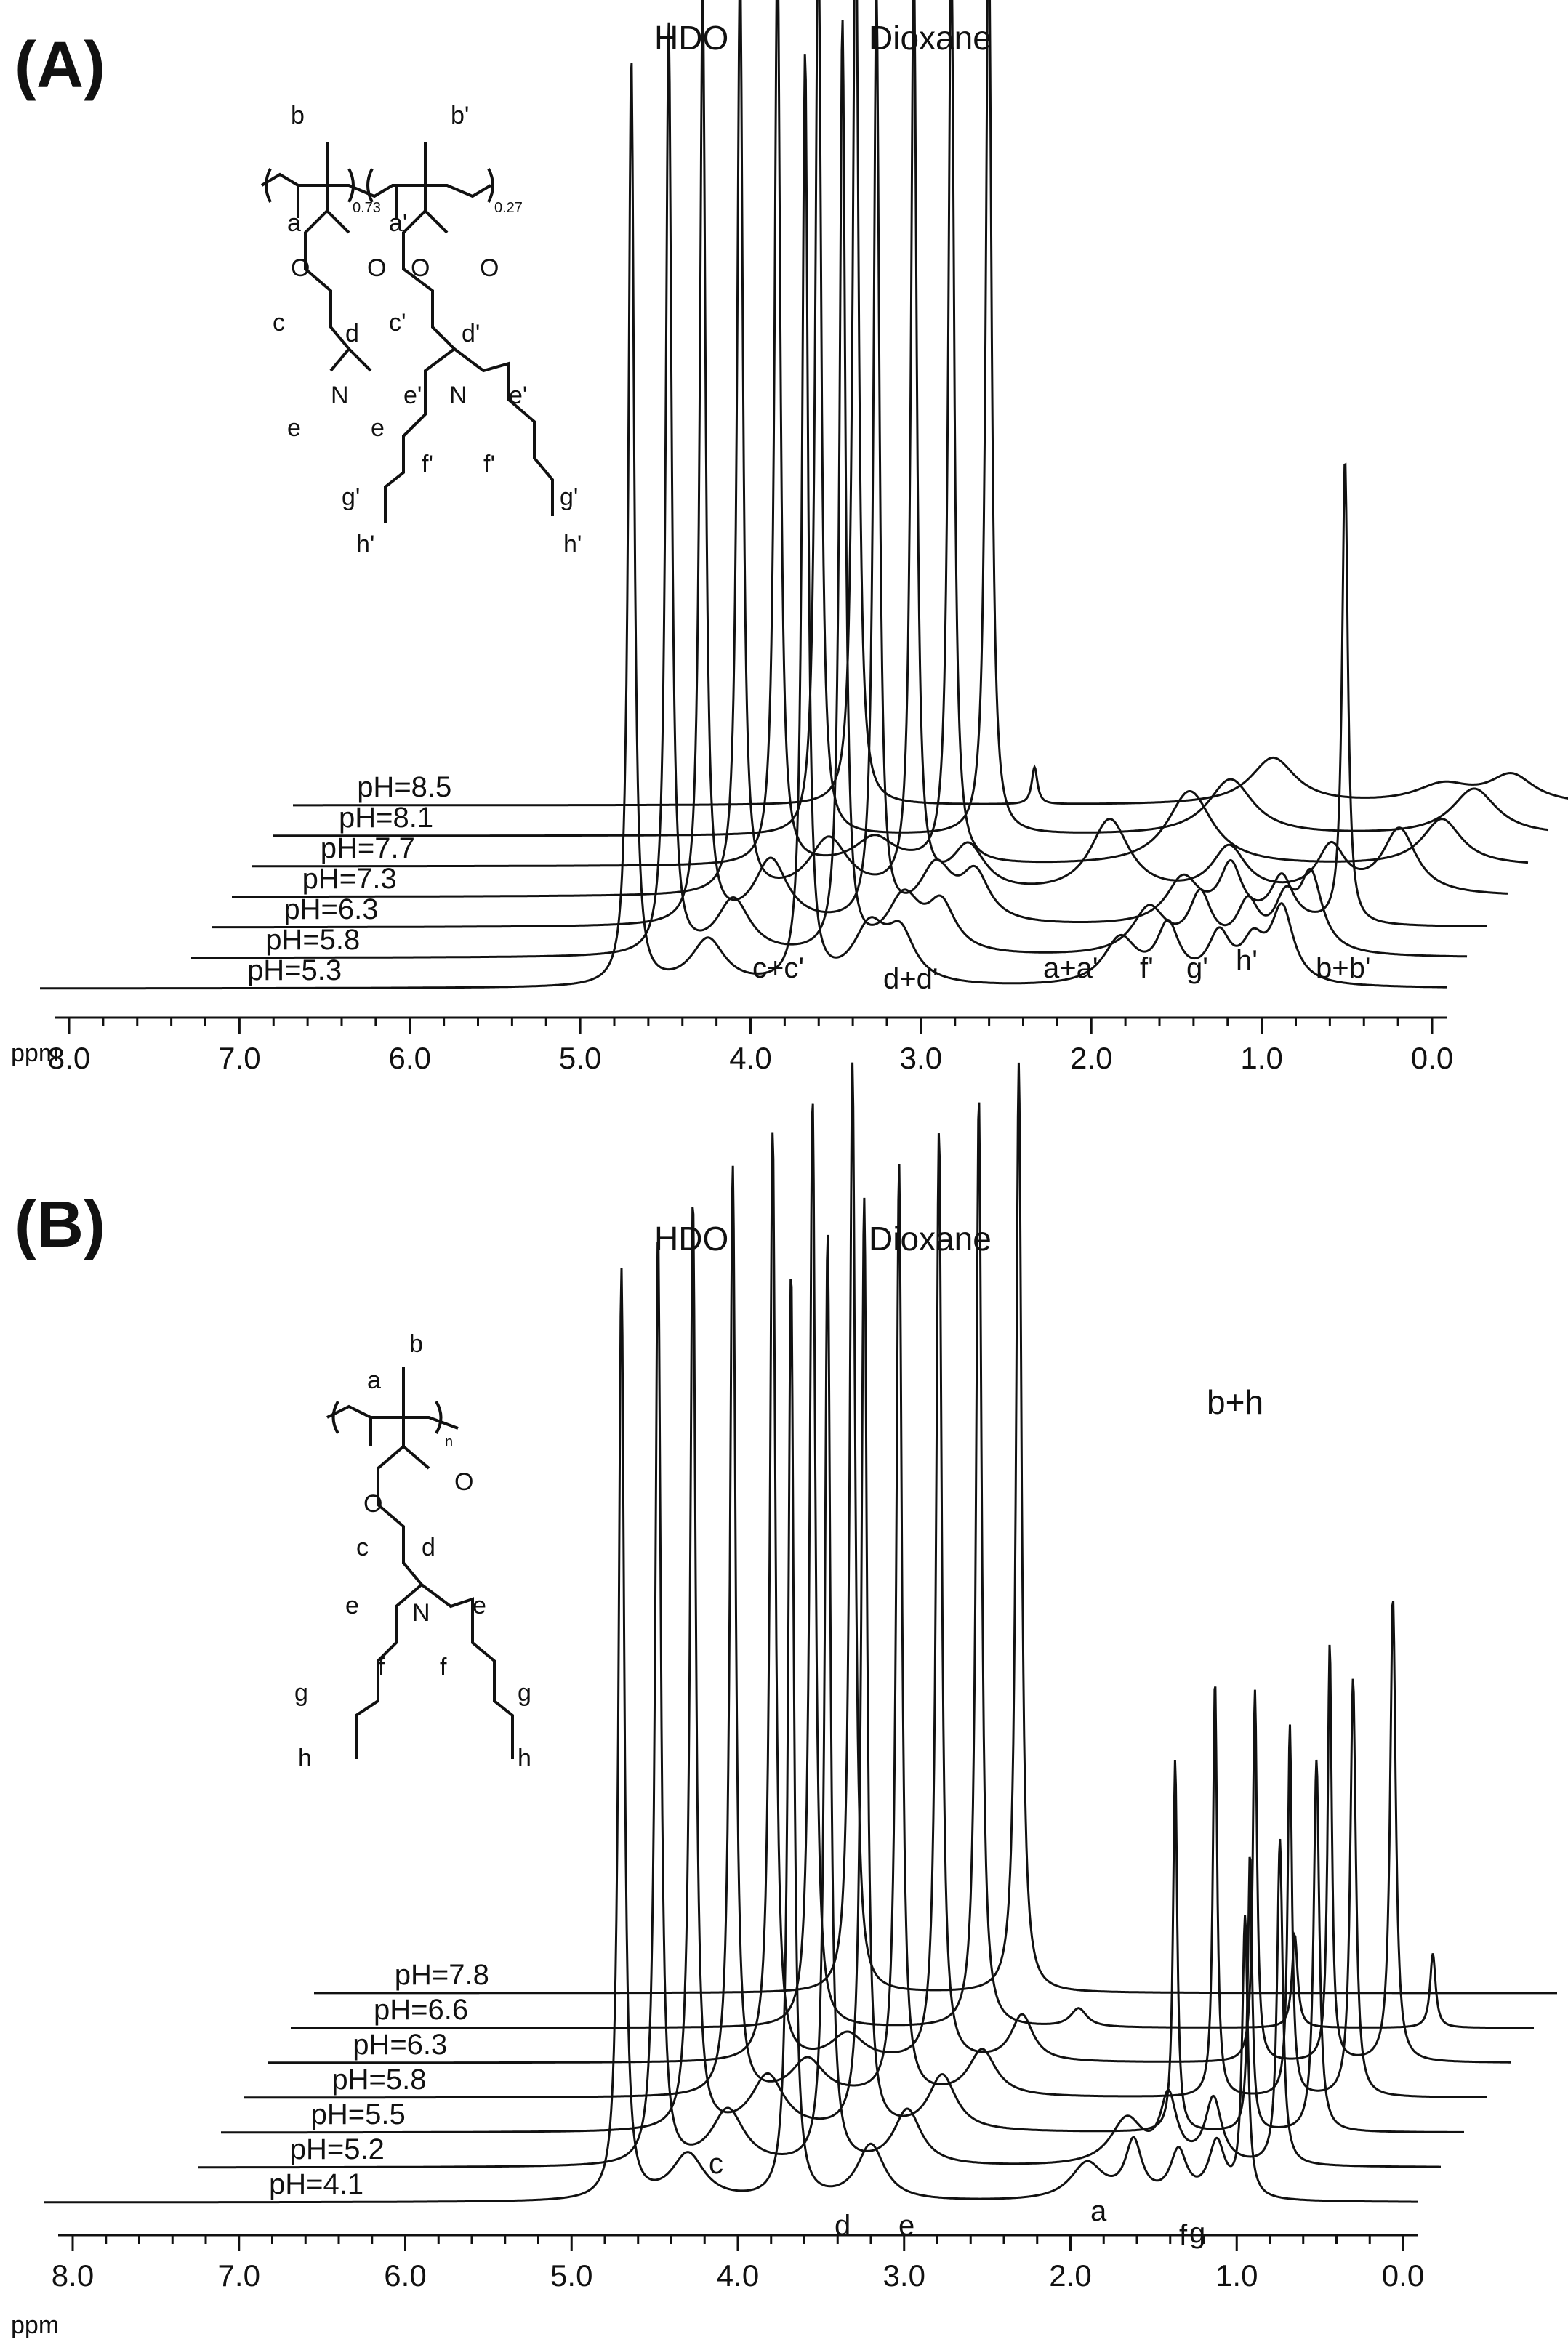  I want to click on panel-b-tick-label-2: 6.0, so click(405, 2275).